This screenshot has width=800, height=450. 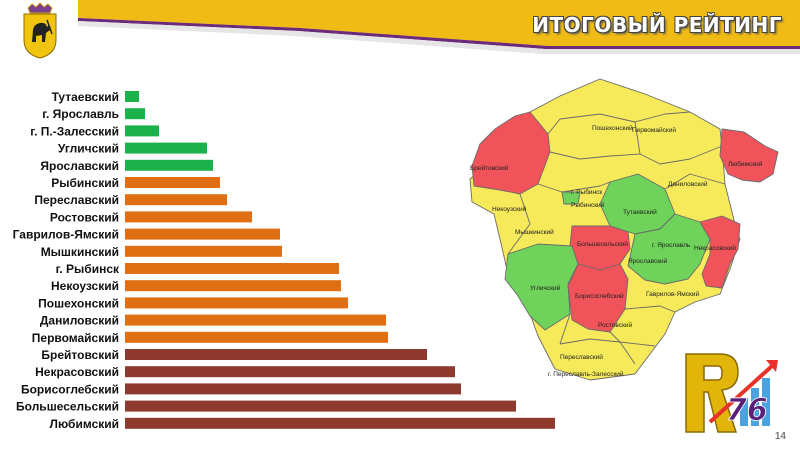 What do you see at coordinates (671, 245) in the screenshot?
I see `map-label: г. Ярославль` at bounding box center [671, 245].